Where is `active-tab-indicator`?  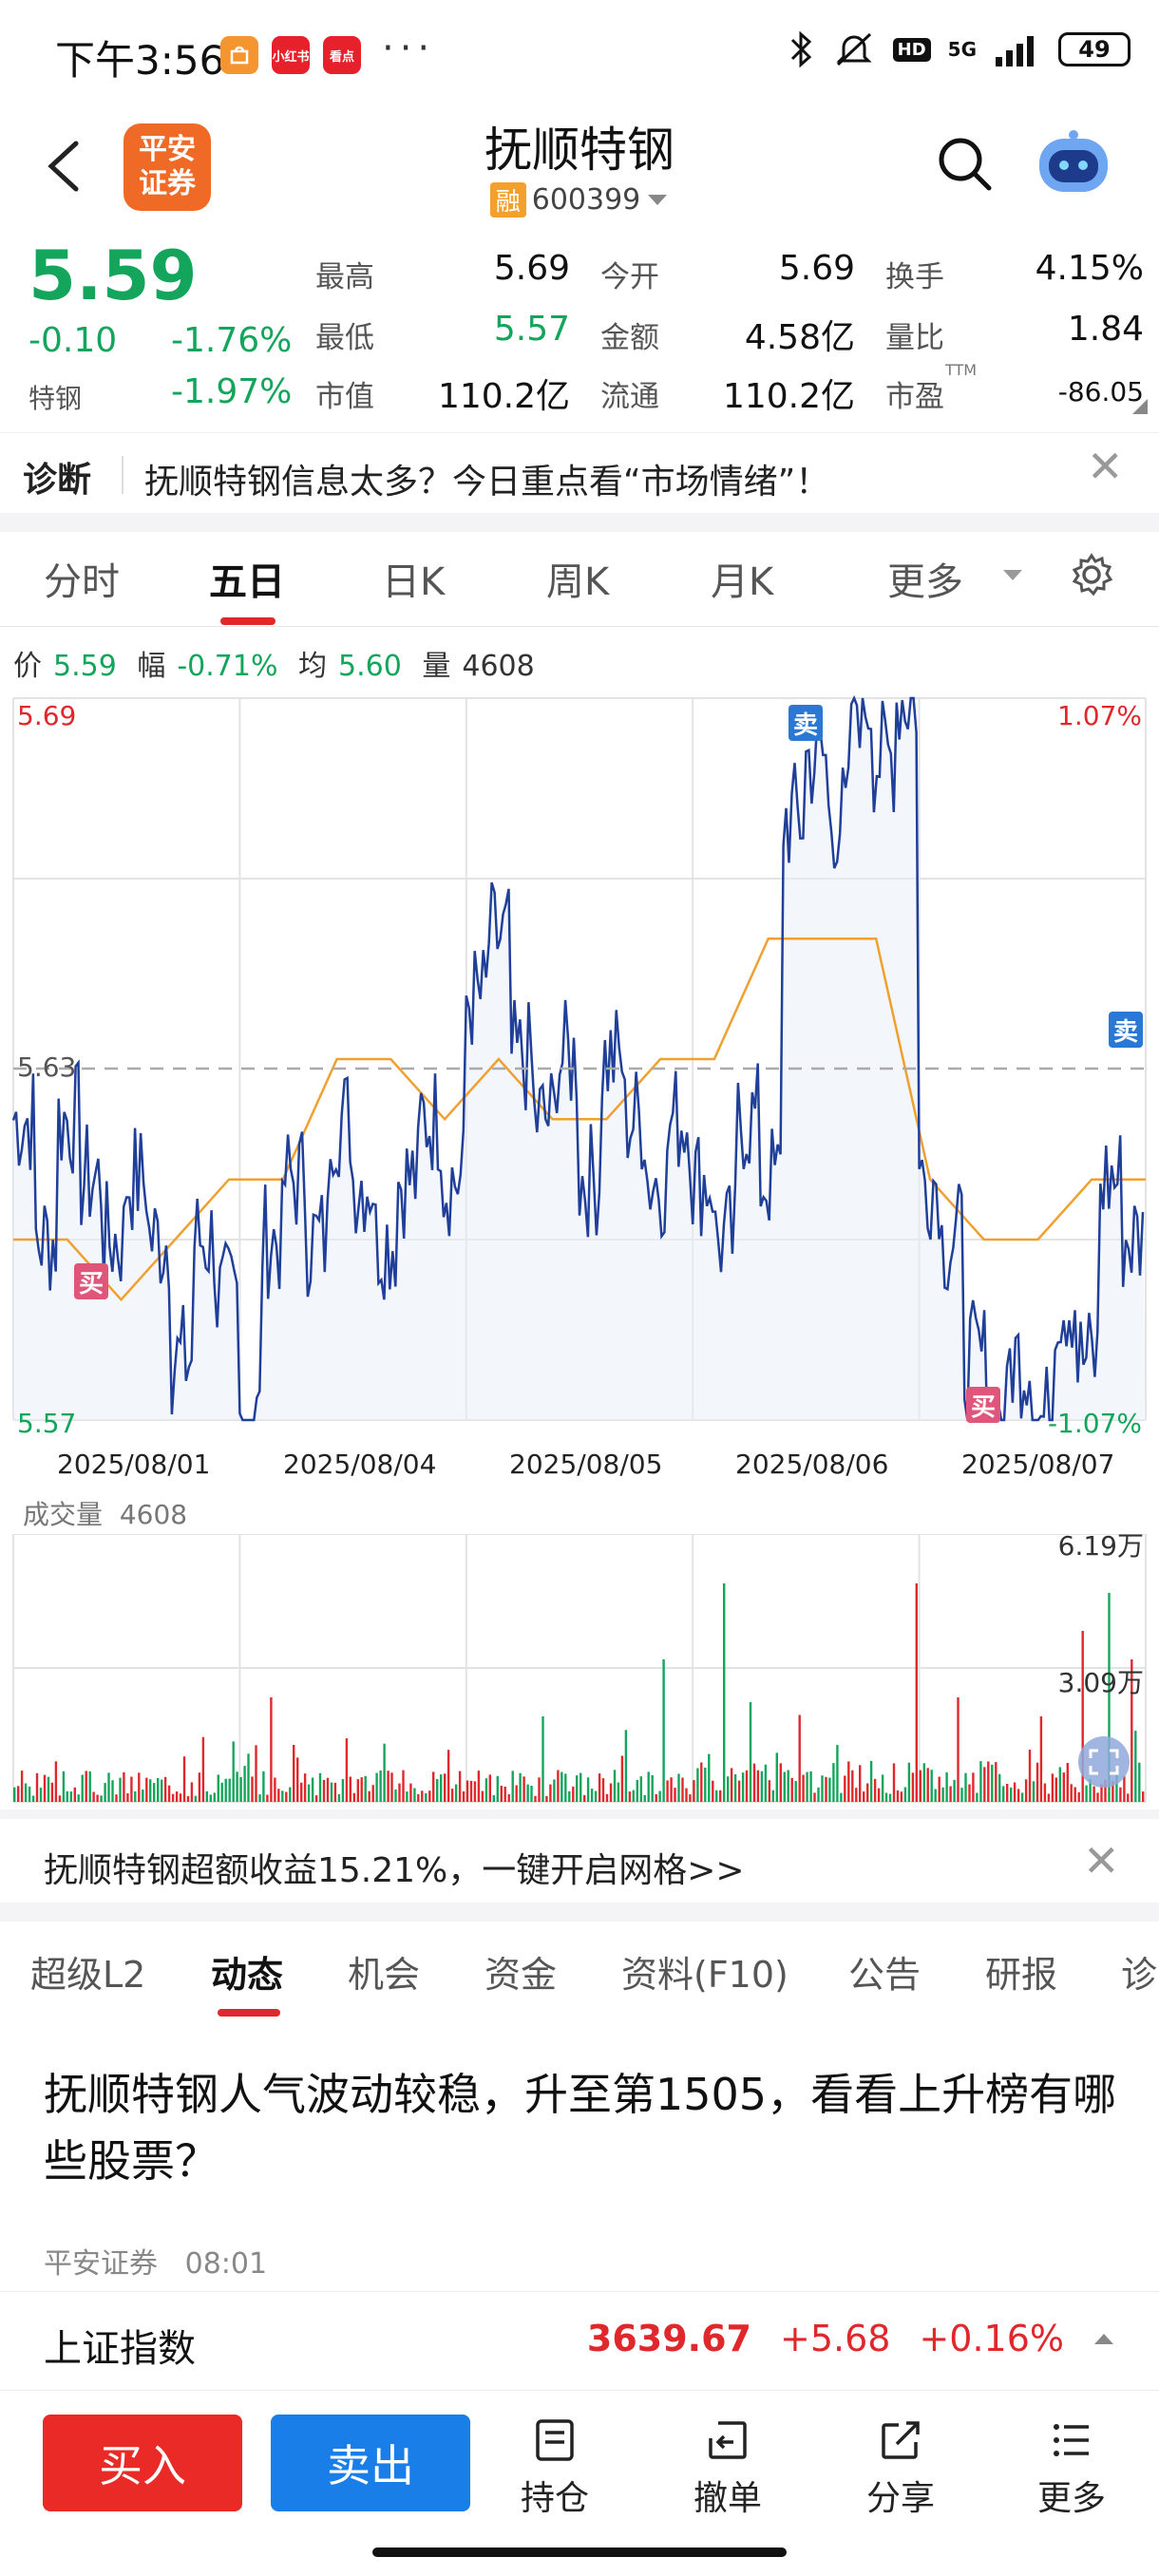 active-tab-indicator is located at coordinates (249, 2013).